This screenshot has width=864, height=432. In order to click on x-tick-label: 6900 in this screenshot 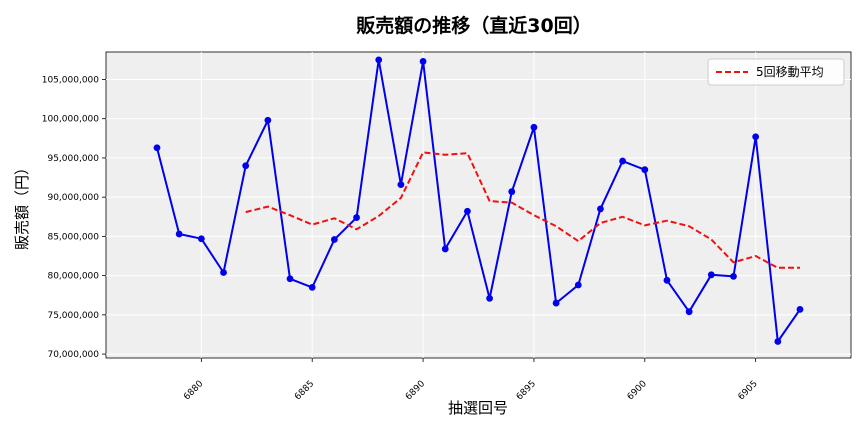, I will do `click(637, 390)`.